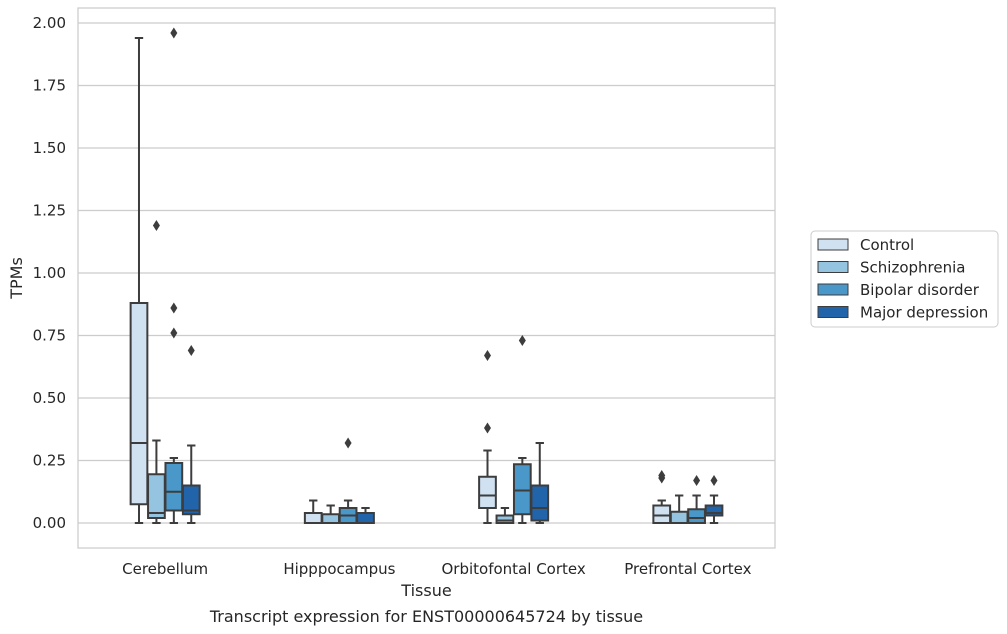  Describe the element at coordinates (49, 23) in the screenshot. I see `y-tick-label: 2.00` at that location.